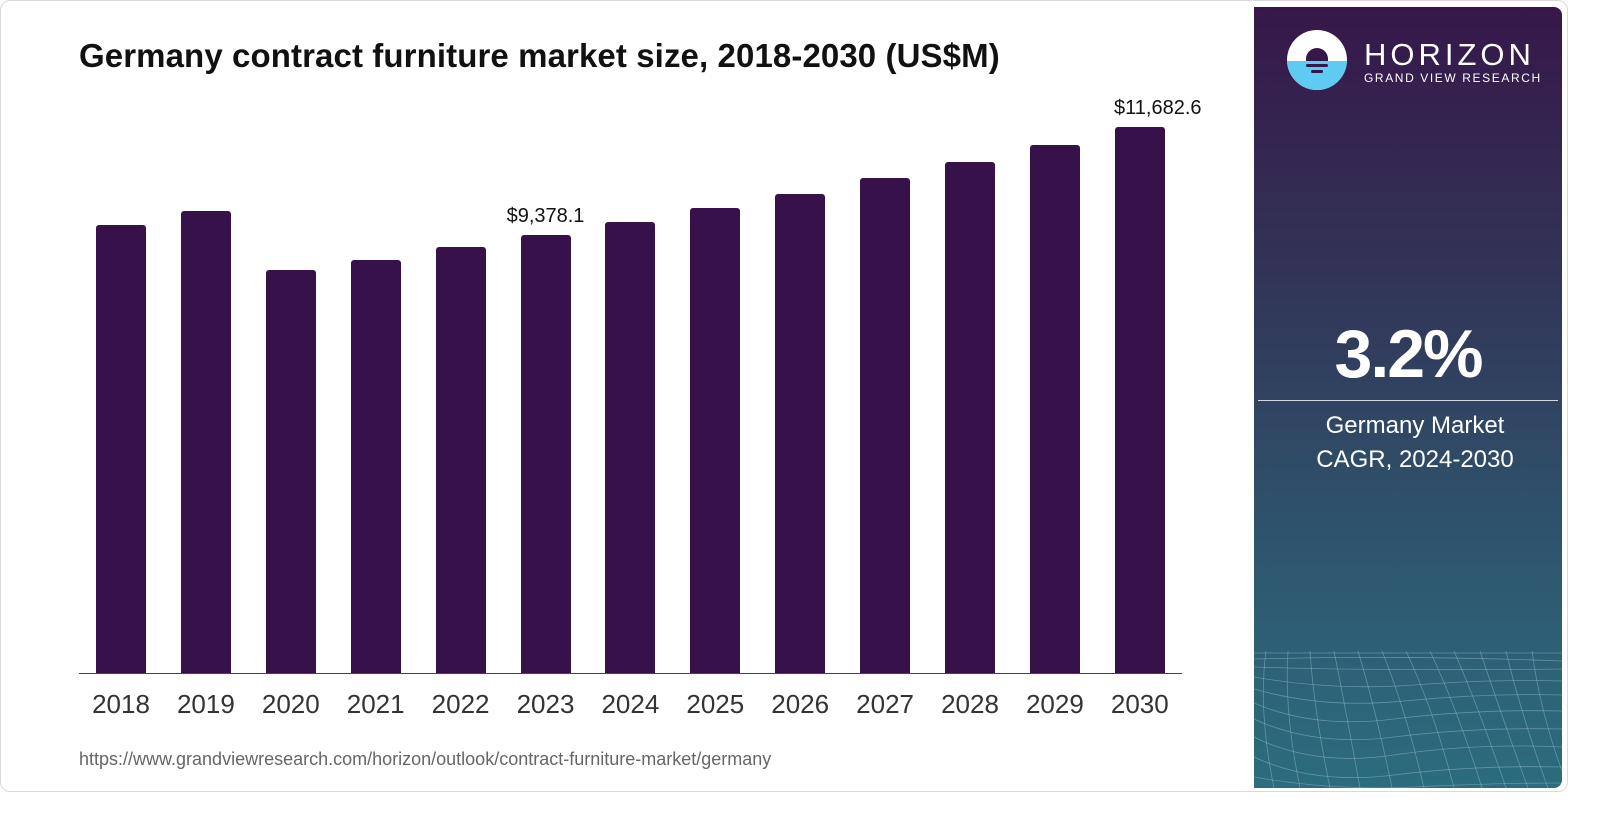 The height and width of the screenshot is (820, 1620). Describe the element at coordinates (630, 704) in the screenshot. I see `x-tick-2024: 2024` at that location.